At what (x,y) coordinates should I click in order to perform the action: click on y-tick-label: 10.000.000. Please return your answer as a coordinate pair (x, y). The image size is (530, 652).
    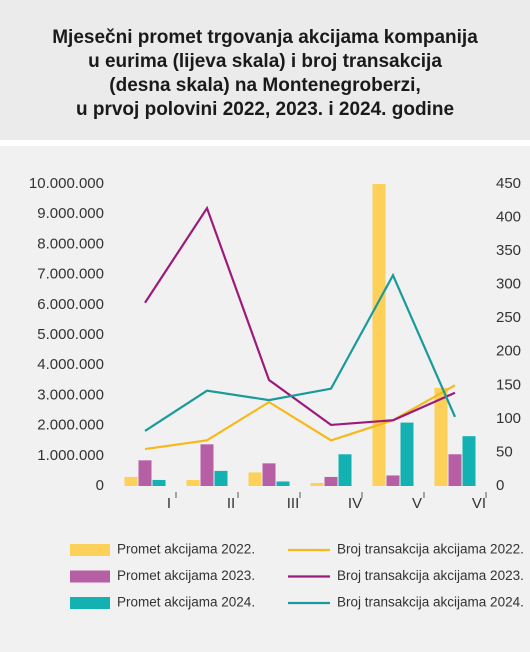
    Looking at the image, I should click on (66, 183).